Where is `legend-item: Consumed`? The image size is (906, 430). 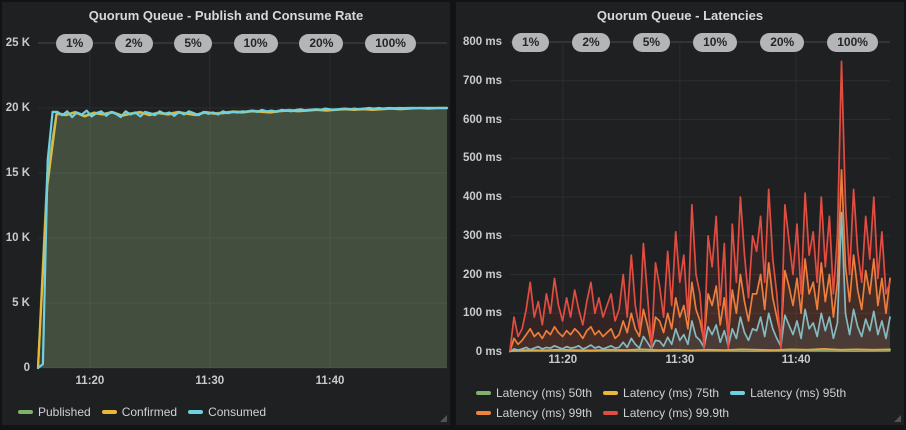 legend-item: Consumed is located at coordinates (227, 412).